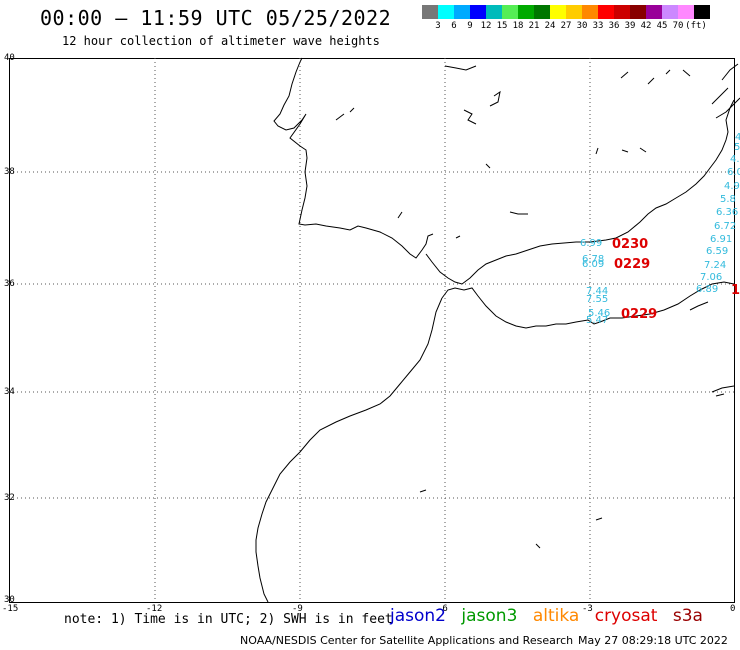  What do you see at coordinates (10, 609) in the screenshot?
I see `lon-label: -15` at bounding box center [10, 609].